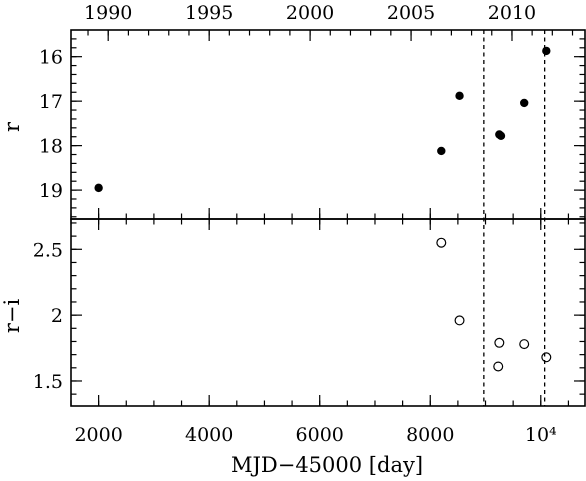  What do you see at coordinates (430, 435) in the screenshot?
I see `x-tick-label: 8000` at bounding box center [430, 435].